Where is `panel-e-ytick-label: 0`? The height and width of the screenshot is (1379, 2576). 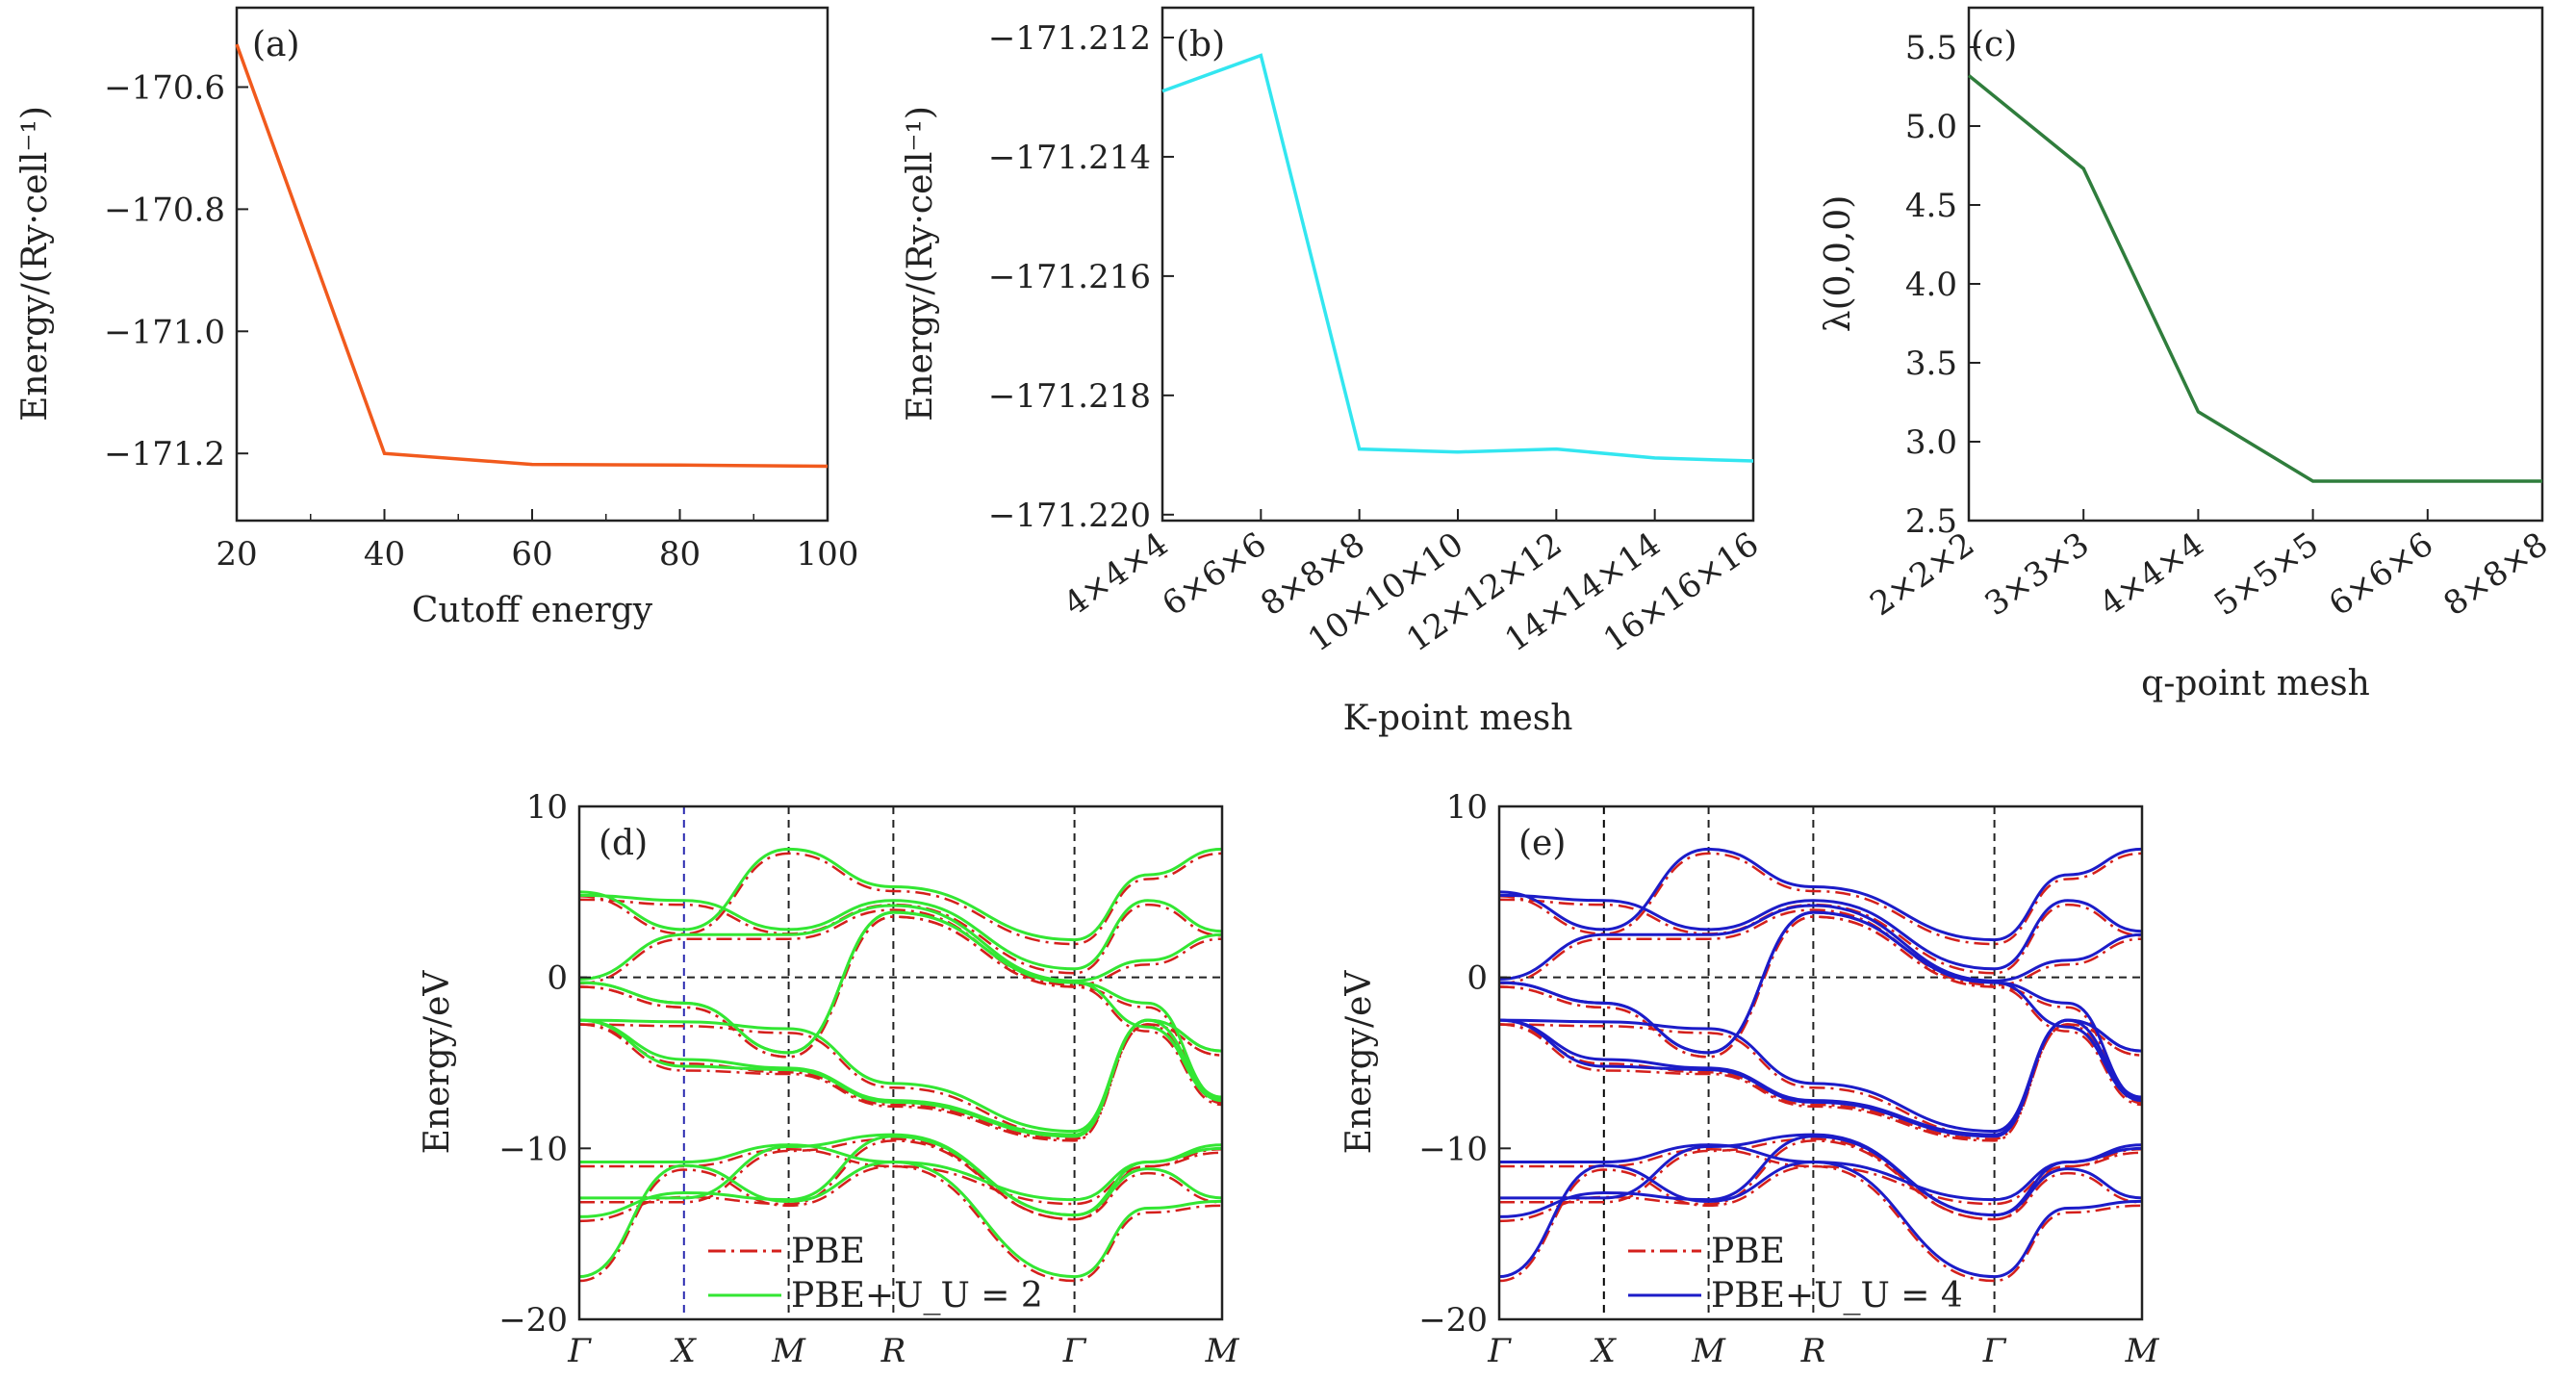 panel-e-ytick-label: 0 is located at coordinates (1477, 978).